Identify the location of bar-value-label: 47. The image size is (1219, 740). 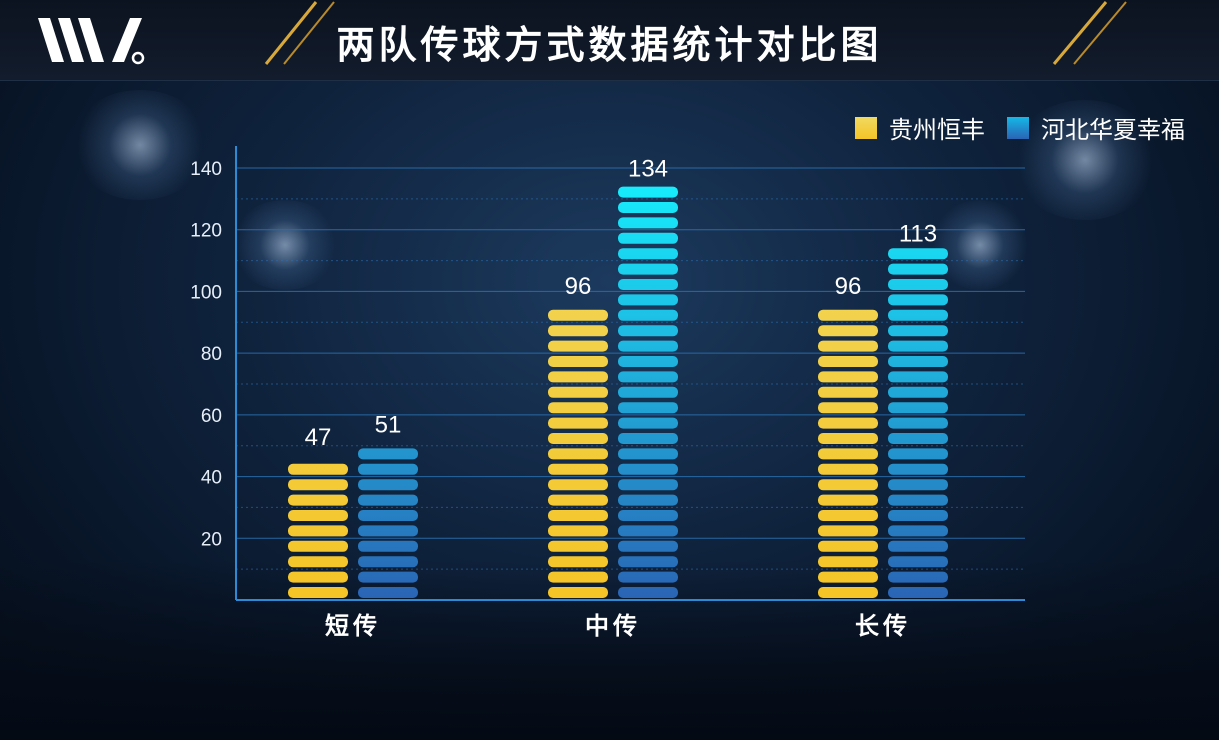
(318, 437).